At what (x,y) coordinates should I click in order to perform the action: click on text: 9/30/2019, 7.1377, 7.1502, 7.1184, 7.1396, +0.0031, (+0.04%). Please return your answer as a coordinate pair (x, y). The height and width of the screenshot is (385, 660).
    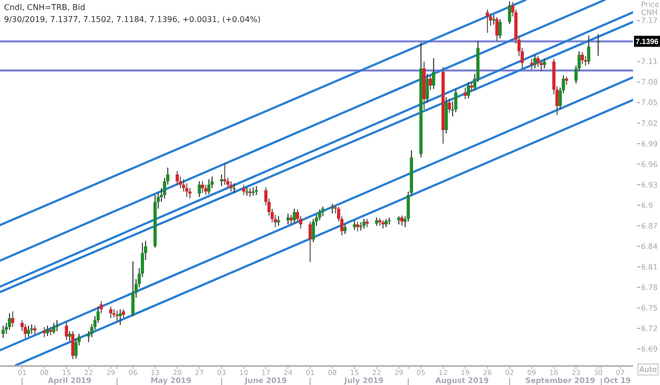
    Looking at the image, I should click on (132, 19).